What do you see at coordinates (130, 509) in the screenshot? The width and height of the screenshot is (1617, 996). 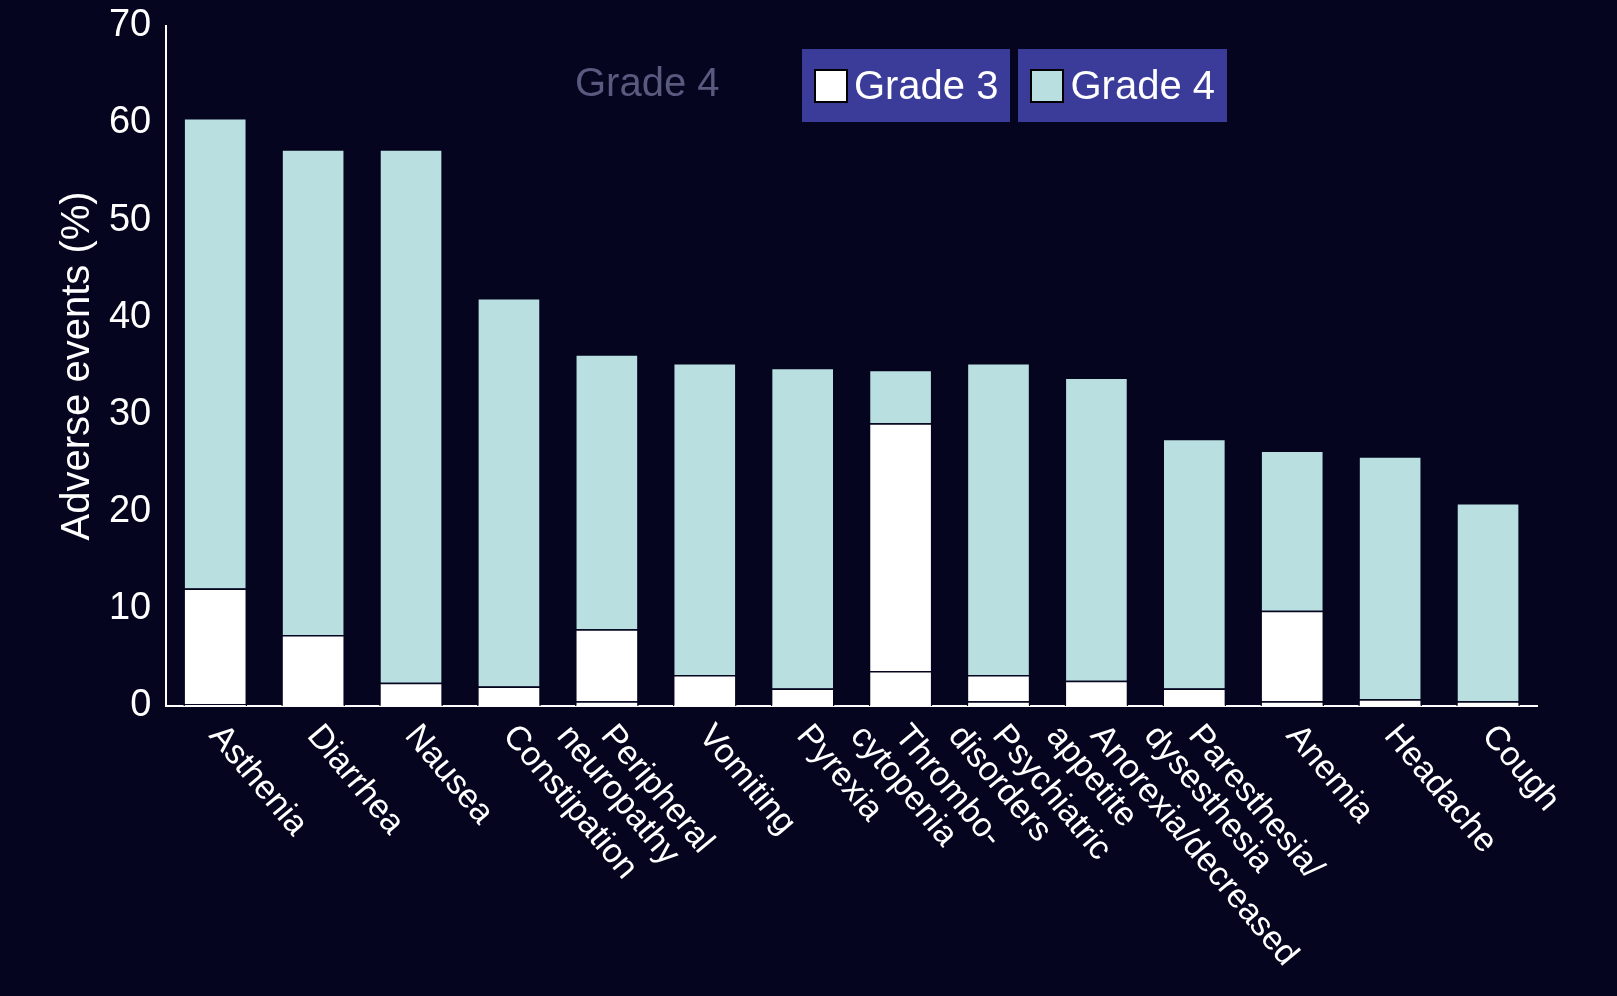 I see `y-tick-label: 20` at bounding box center [130, 509].